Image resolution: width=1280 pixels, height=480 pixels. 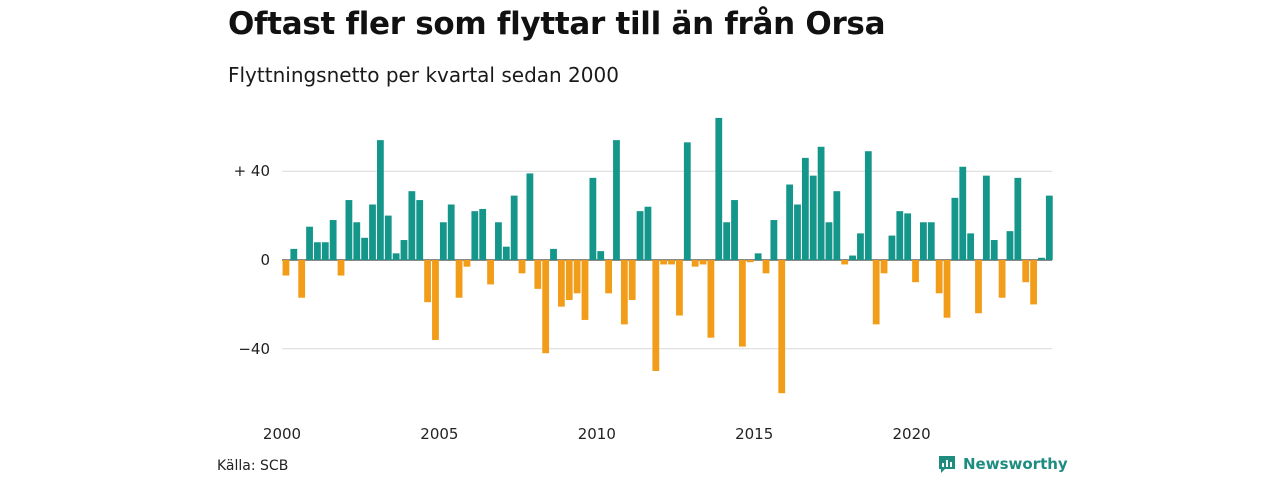 I want to click on source-note: Källa: SCB, so click(x=253, y=466).